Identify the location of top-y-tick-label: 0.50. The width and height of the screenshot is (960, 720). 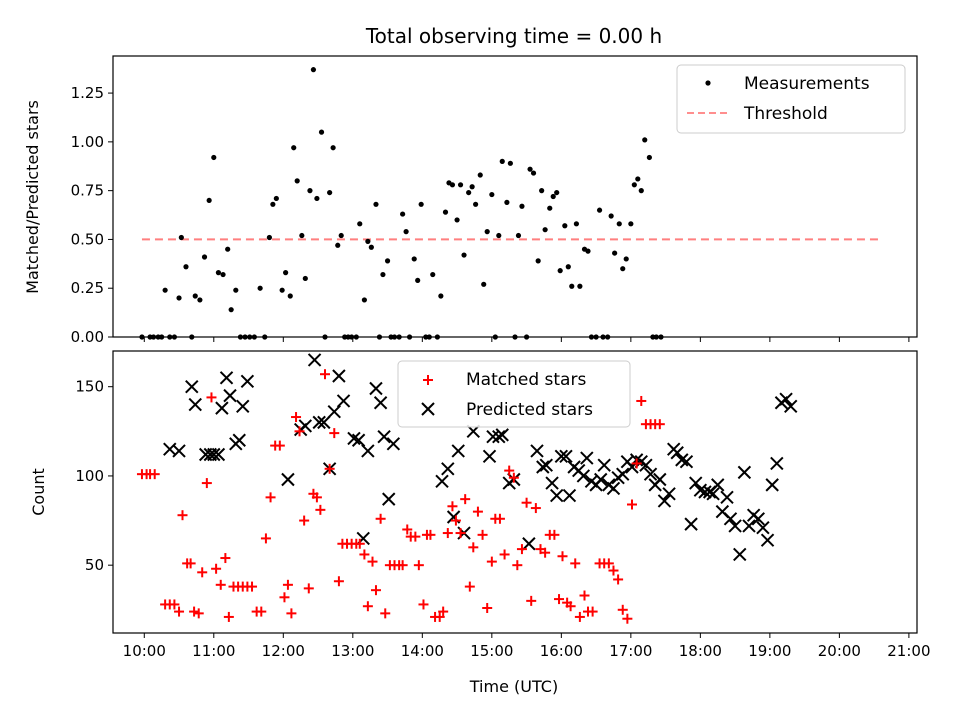
(87, 239).